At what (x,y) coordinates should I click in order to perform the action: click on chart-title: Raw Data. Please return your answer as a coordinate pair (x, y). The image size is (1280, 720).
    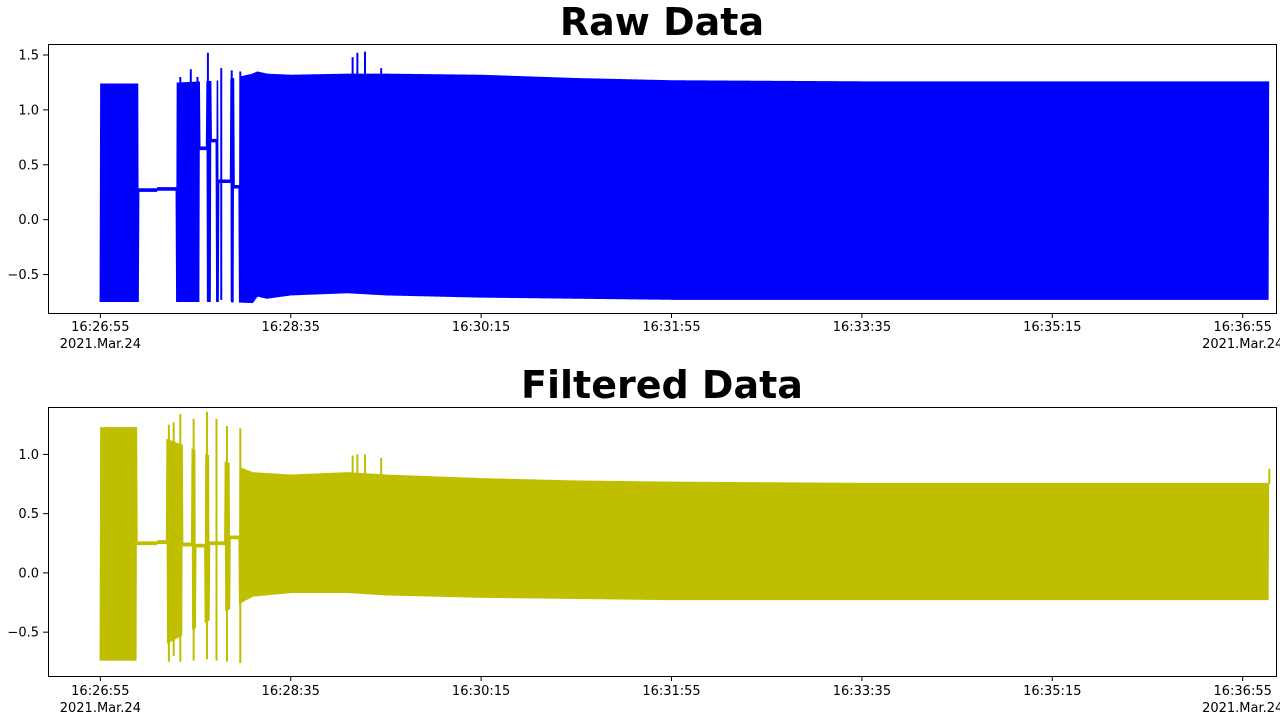
    Looking at the image, I should click on (662, 22).